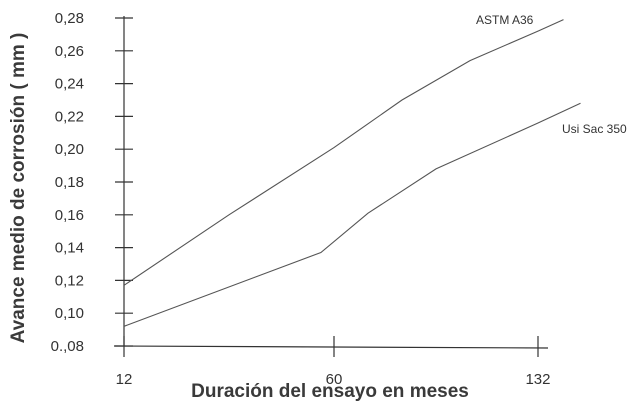 The width and height of the screenshot is (633, 403). What do you see at coordinates (333, 362) in the screenshot?
I see `x-ticks: 12 60 132` at bounding box center [333, 362].